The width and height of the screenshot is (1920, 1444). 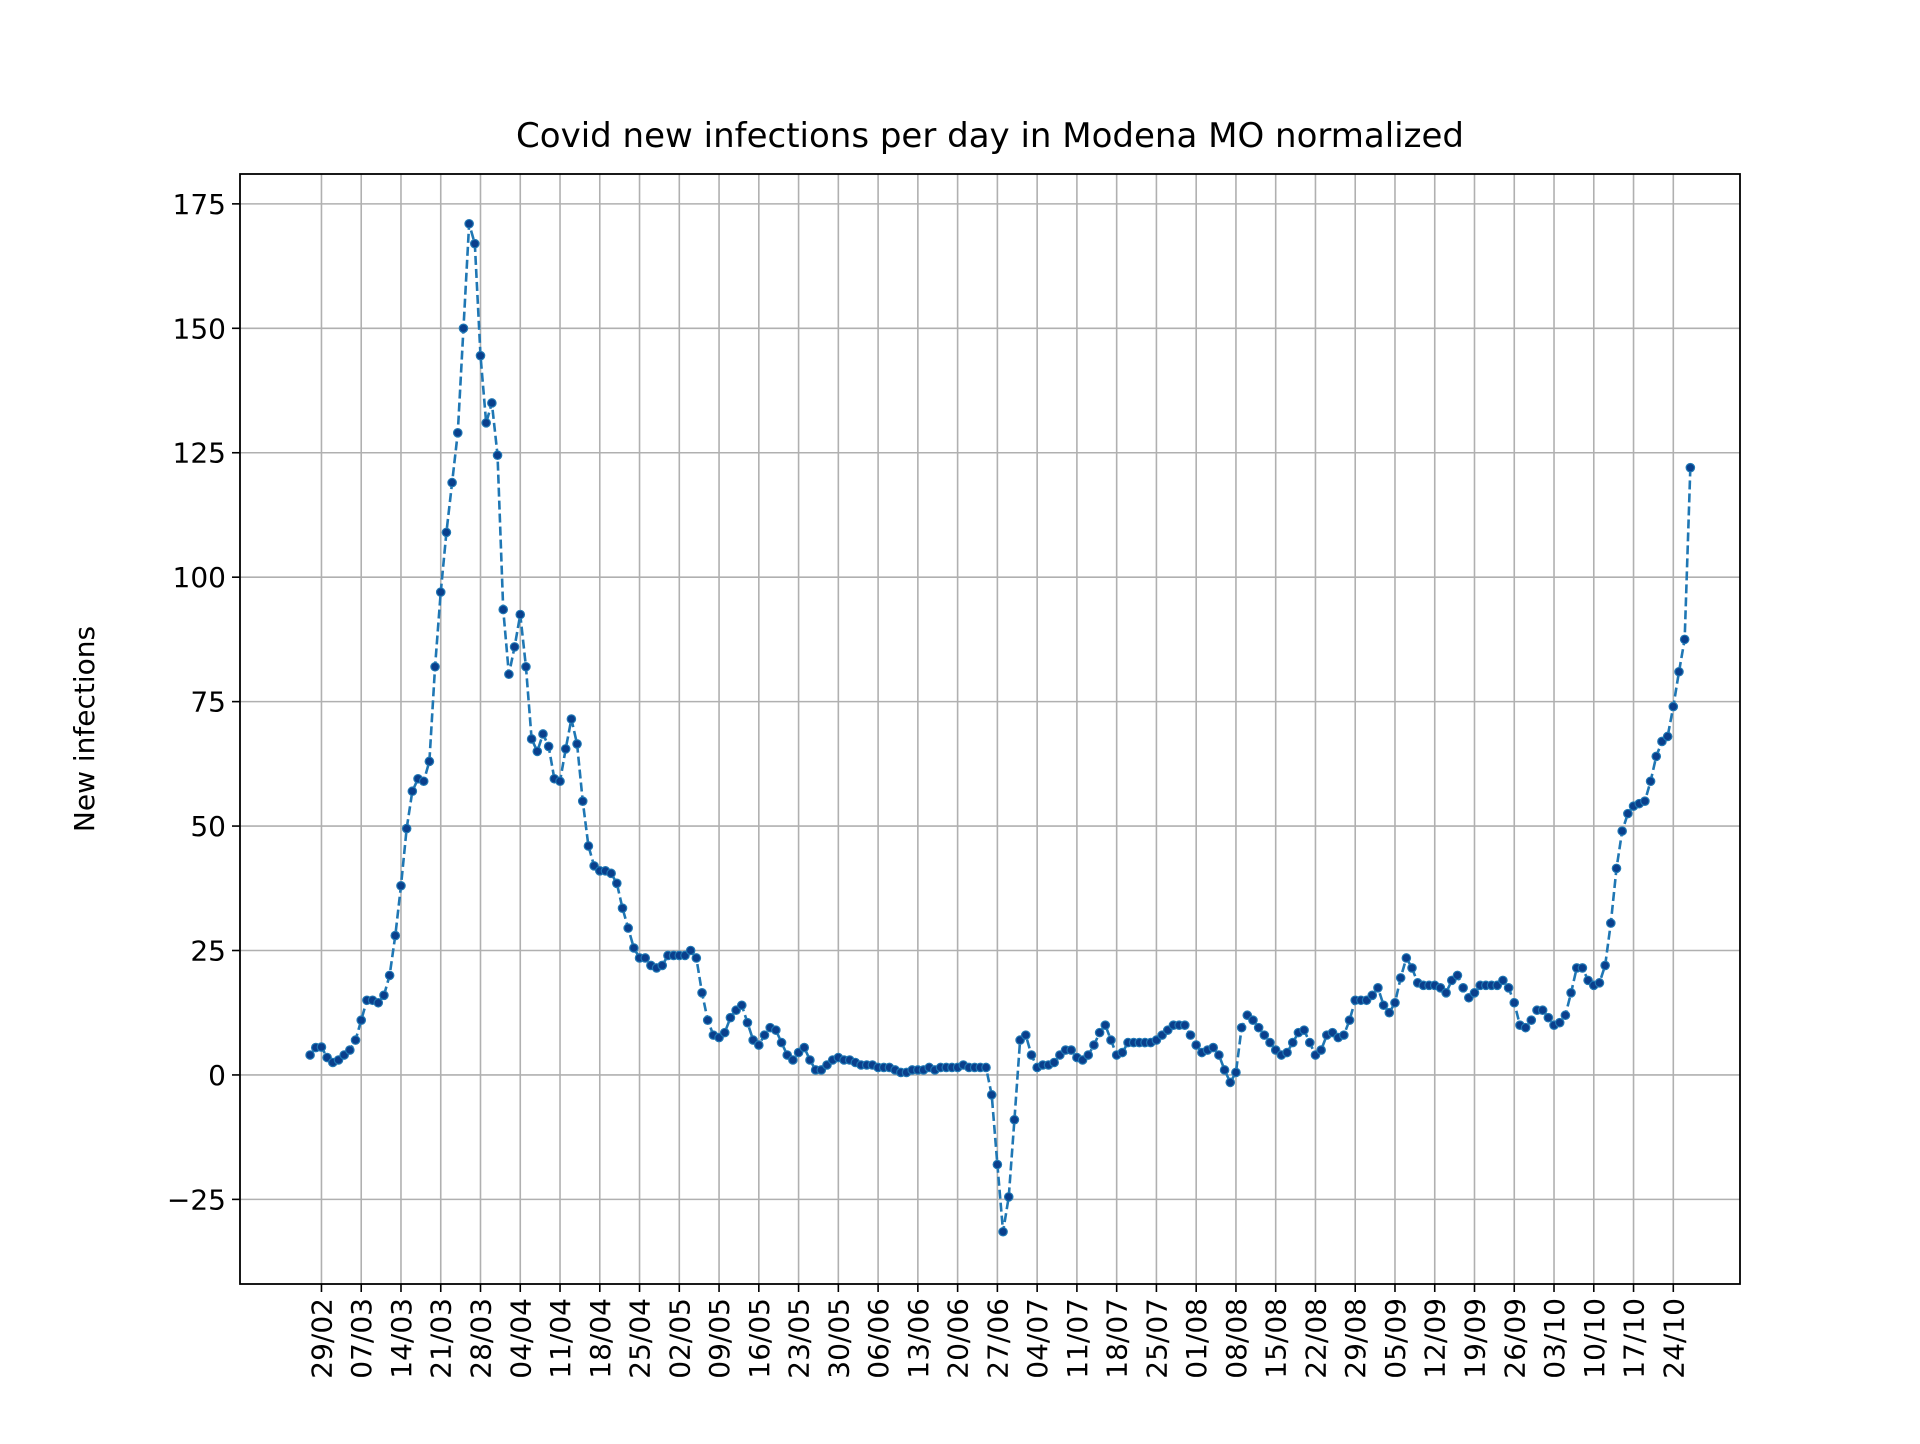 I want to click on x-tick-label: 24/10, so click(x=1673, y=1338).